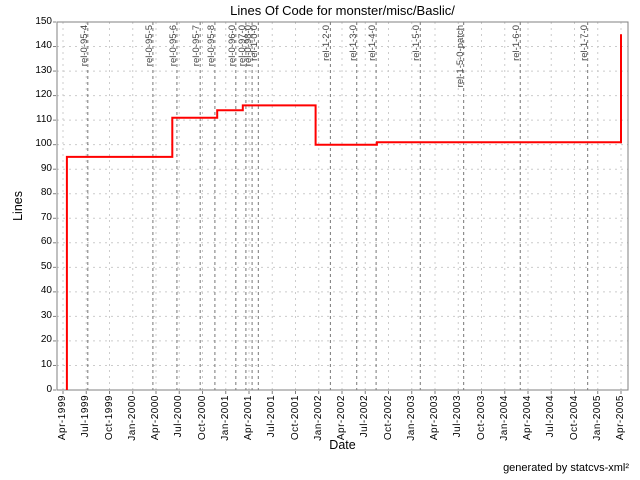  Describe the element at coordinates (197, 46) in the screenshot. I see `release-tag-label: rel-0-95-7` at that location.